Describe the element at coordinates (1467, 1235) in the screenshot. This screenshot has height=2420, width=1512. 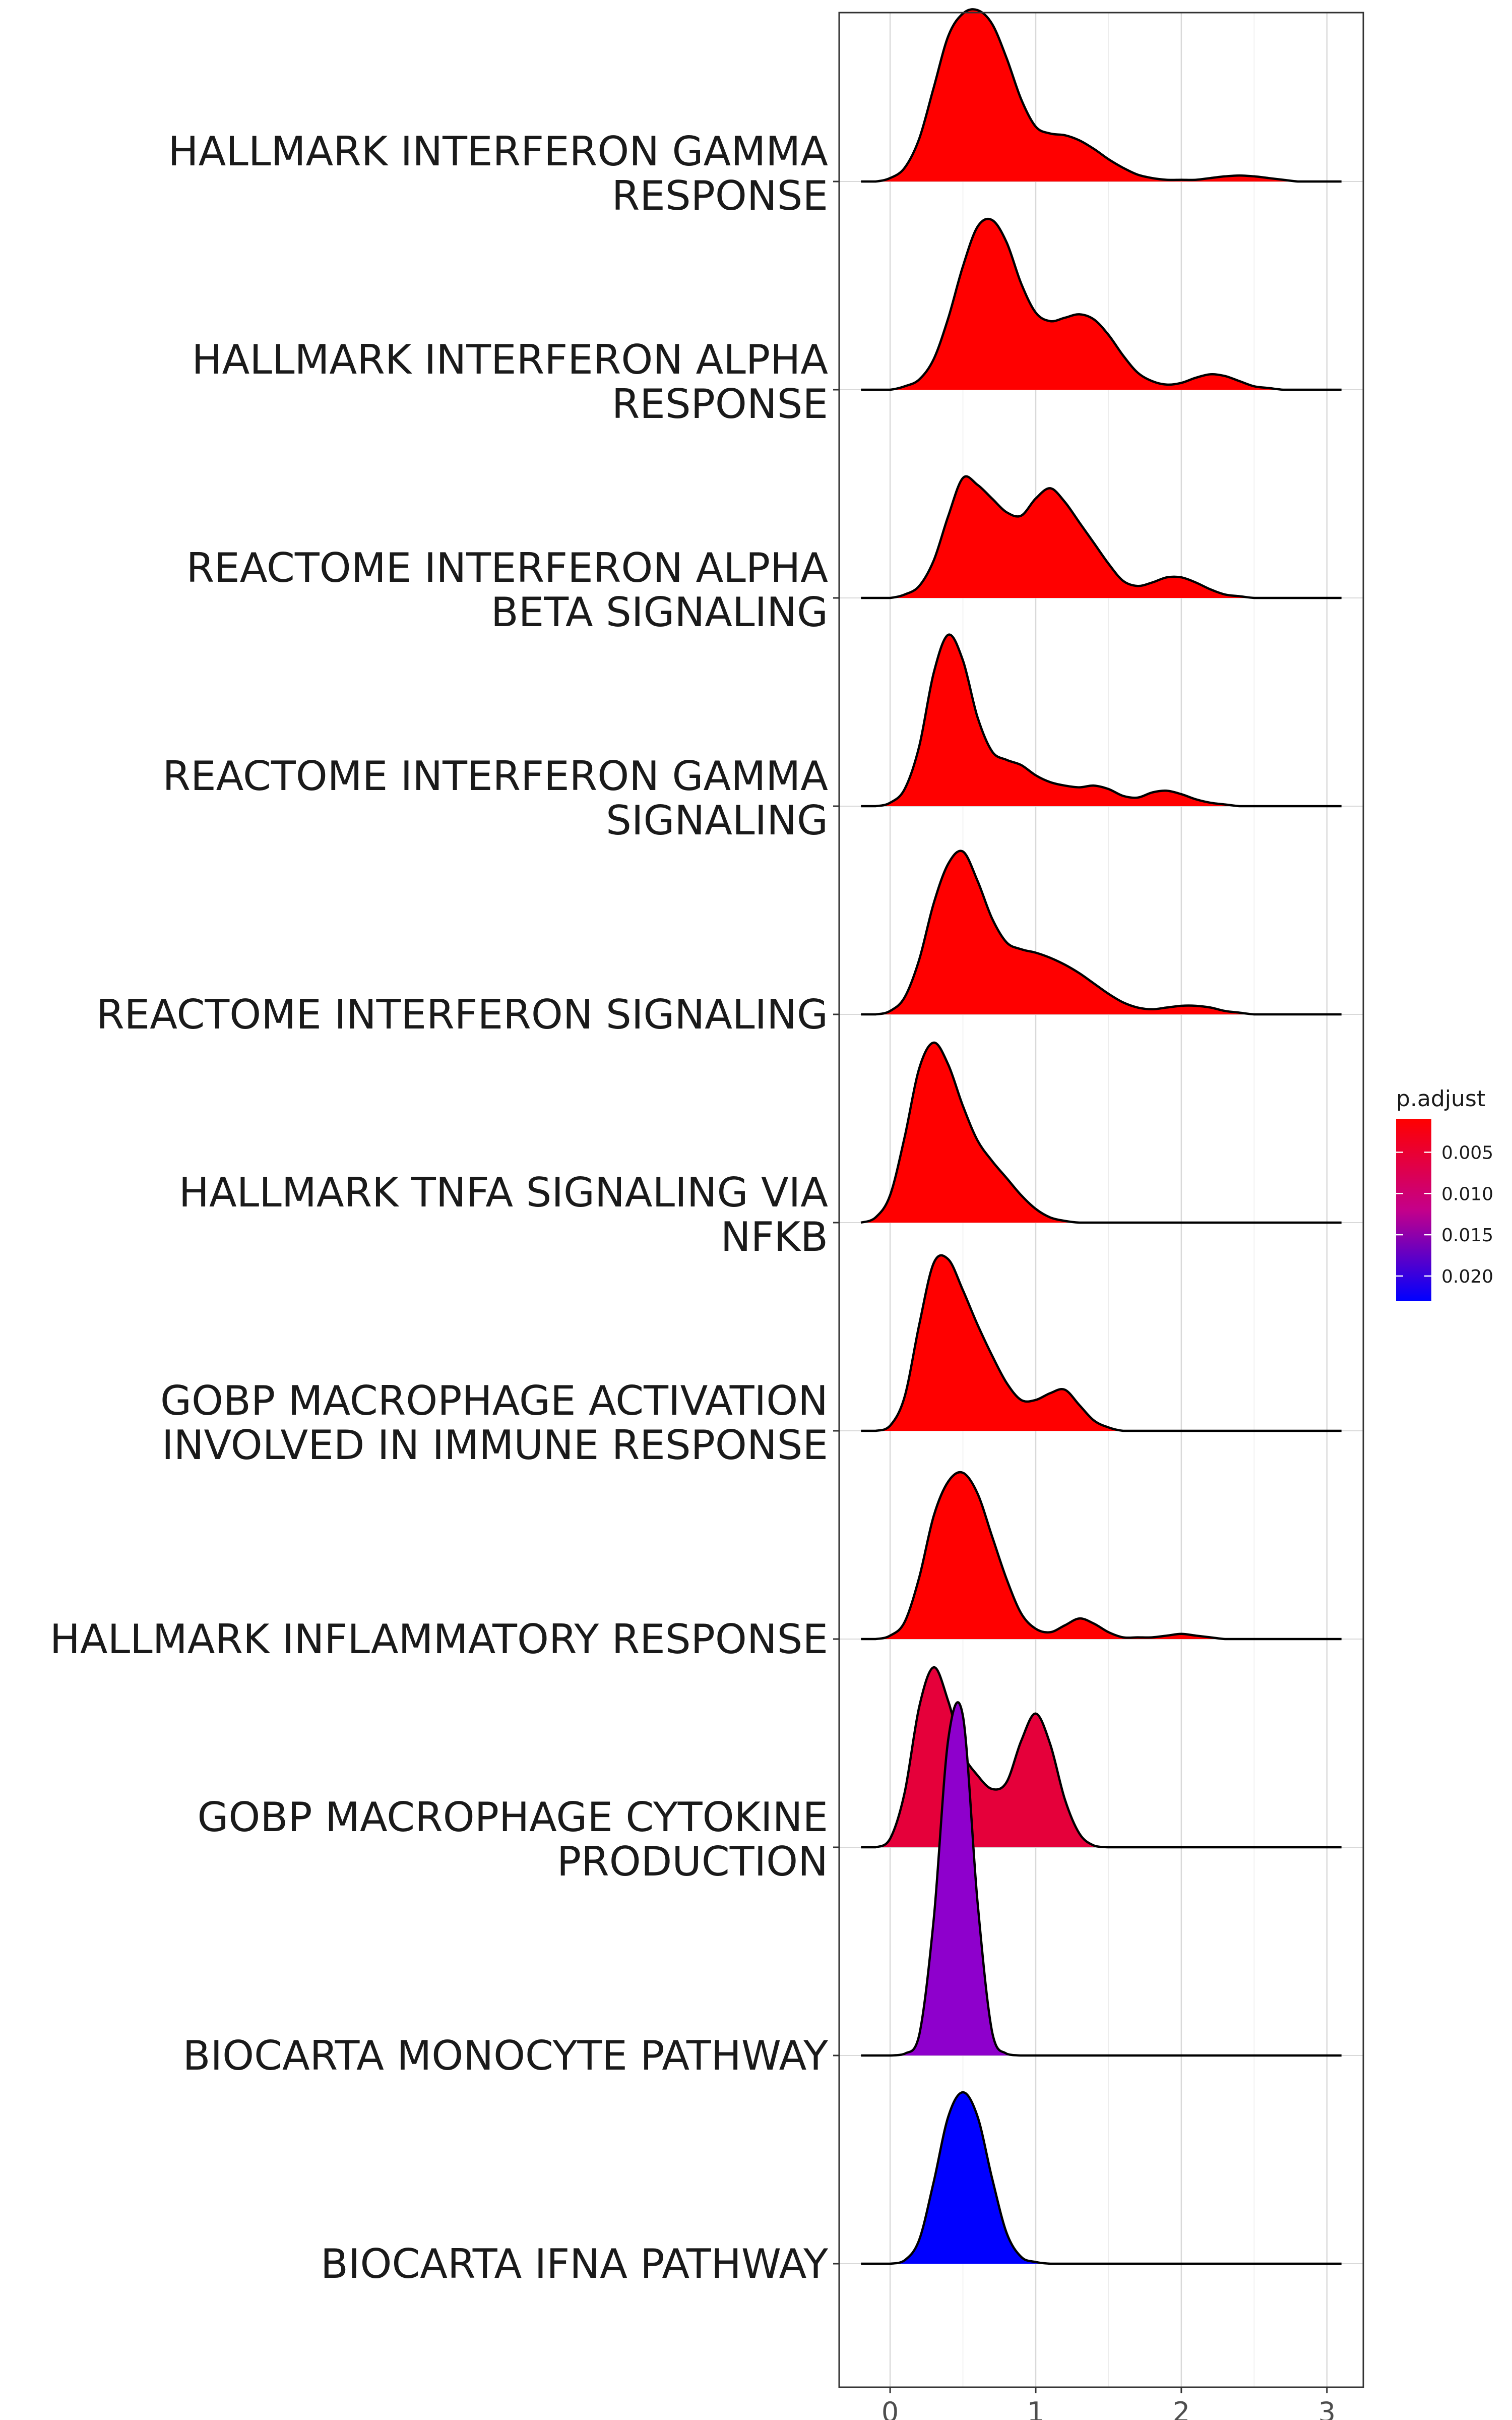
I see `legend-tick-label-2: 0.015` at that location.